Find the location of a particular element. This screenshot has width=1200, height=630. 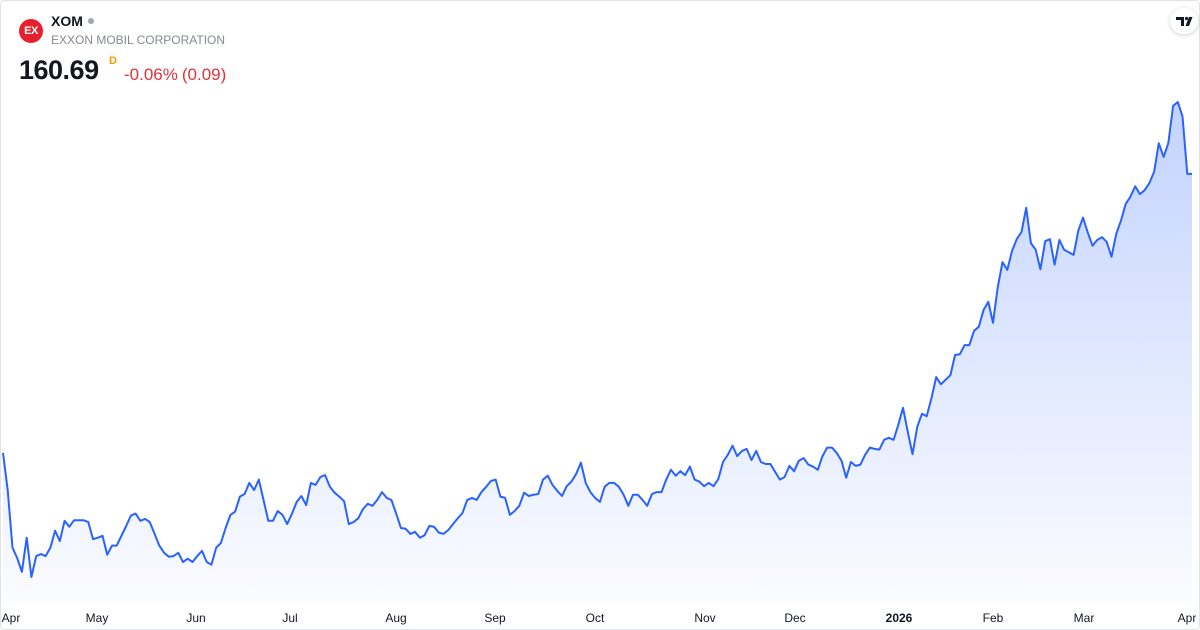

x-axis-label: Jul is located at coordinates (289, 618).